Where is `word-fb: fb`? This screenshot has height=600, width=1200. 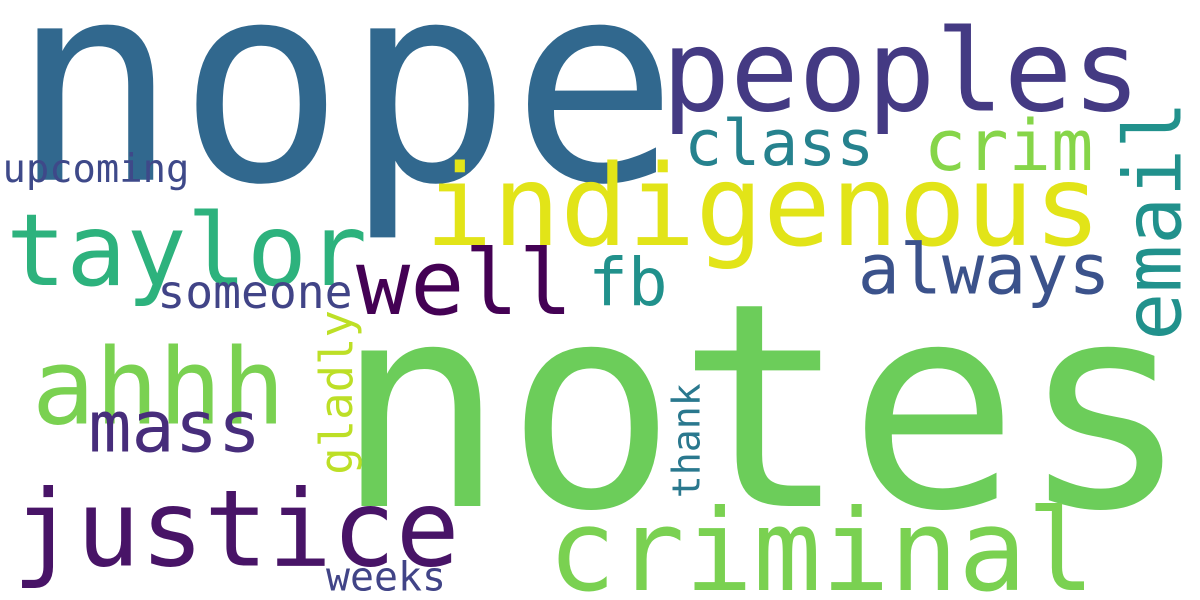 word-fb: fb is located at coordinates (628, 283).